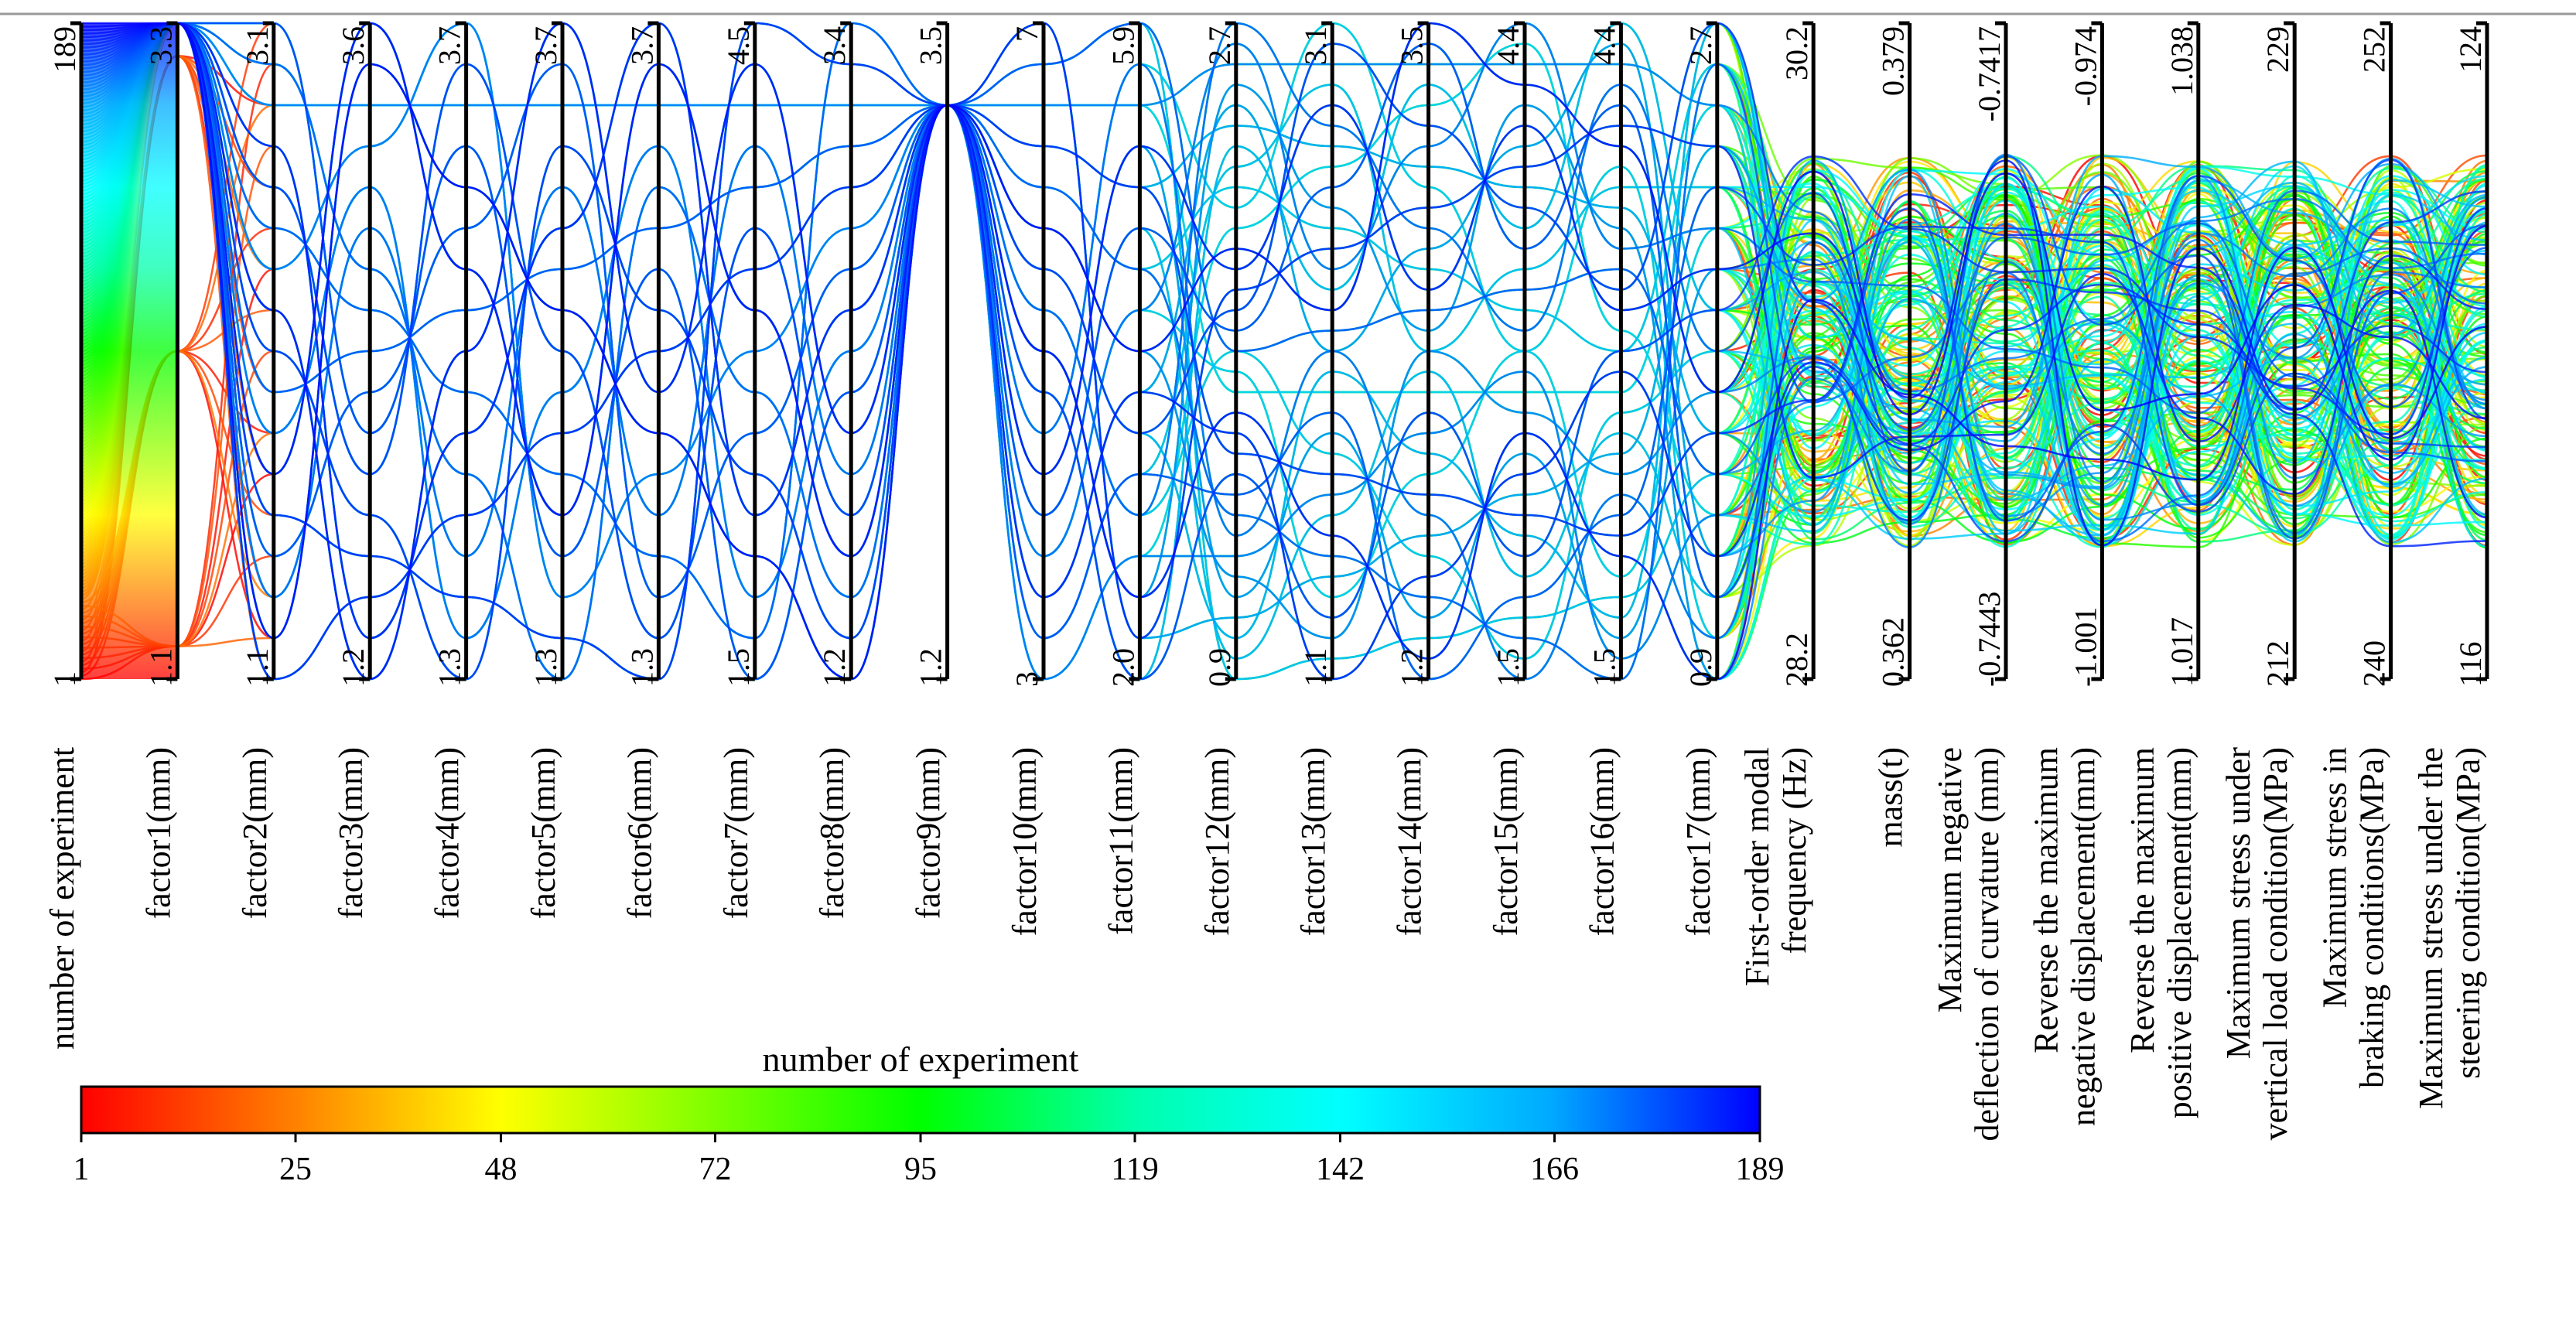 The image size is (2576, 1321). Describe the element at coordinates (351, 833) in the screenshot. I see `axis-title: factor3(mm)` at that location.